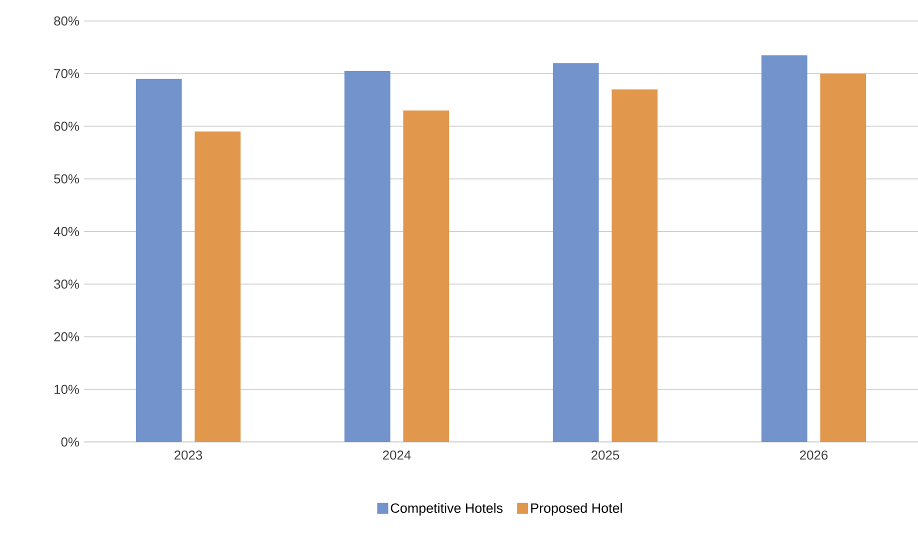  What do you see at coordinates (67, 389) in the screenshot?
I see `y-tick-label: 10%` at bounding box center [67, 389].